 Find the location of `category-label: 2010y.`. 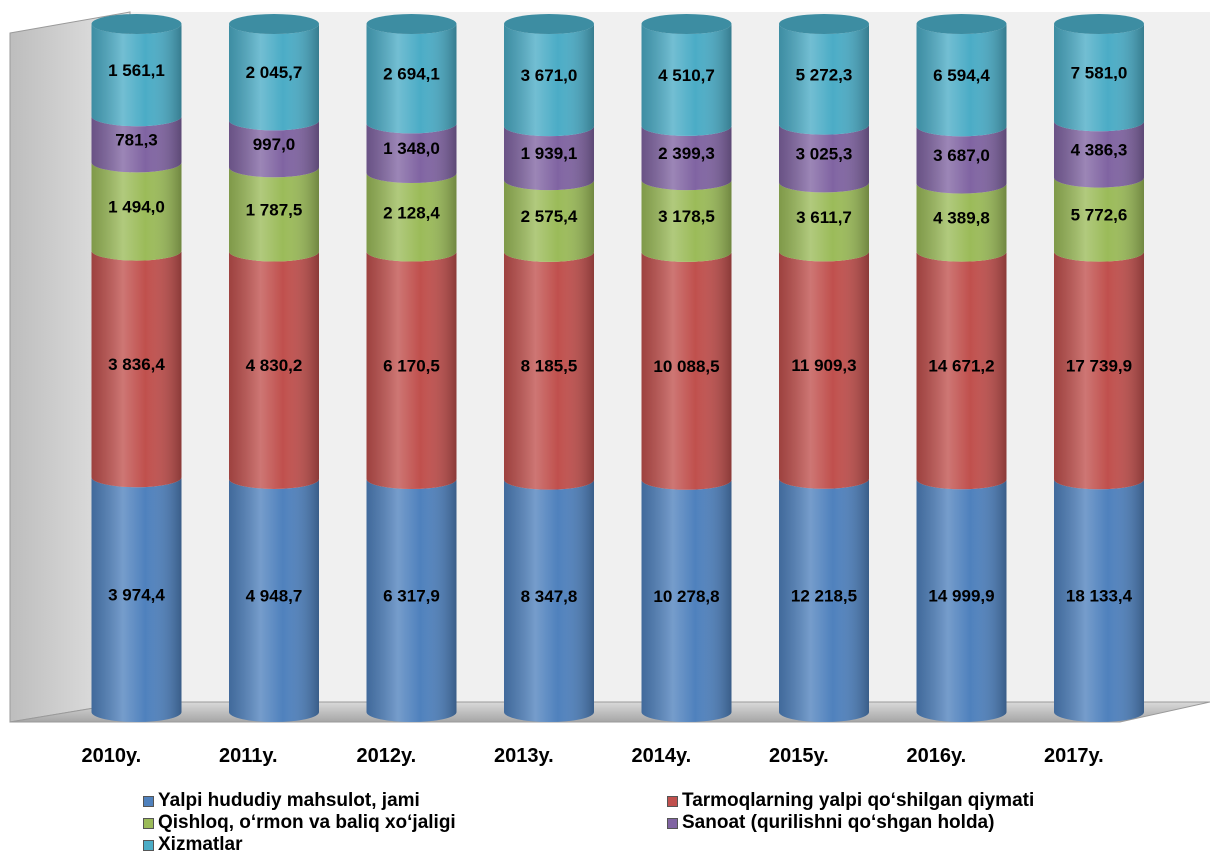

category-label: 2010y. is located at coordinates (112, 756).